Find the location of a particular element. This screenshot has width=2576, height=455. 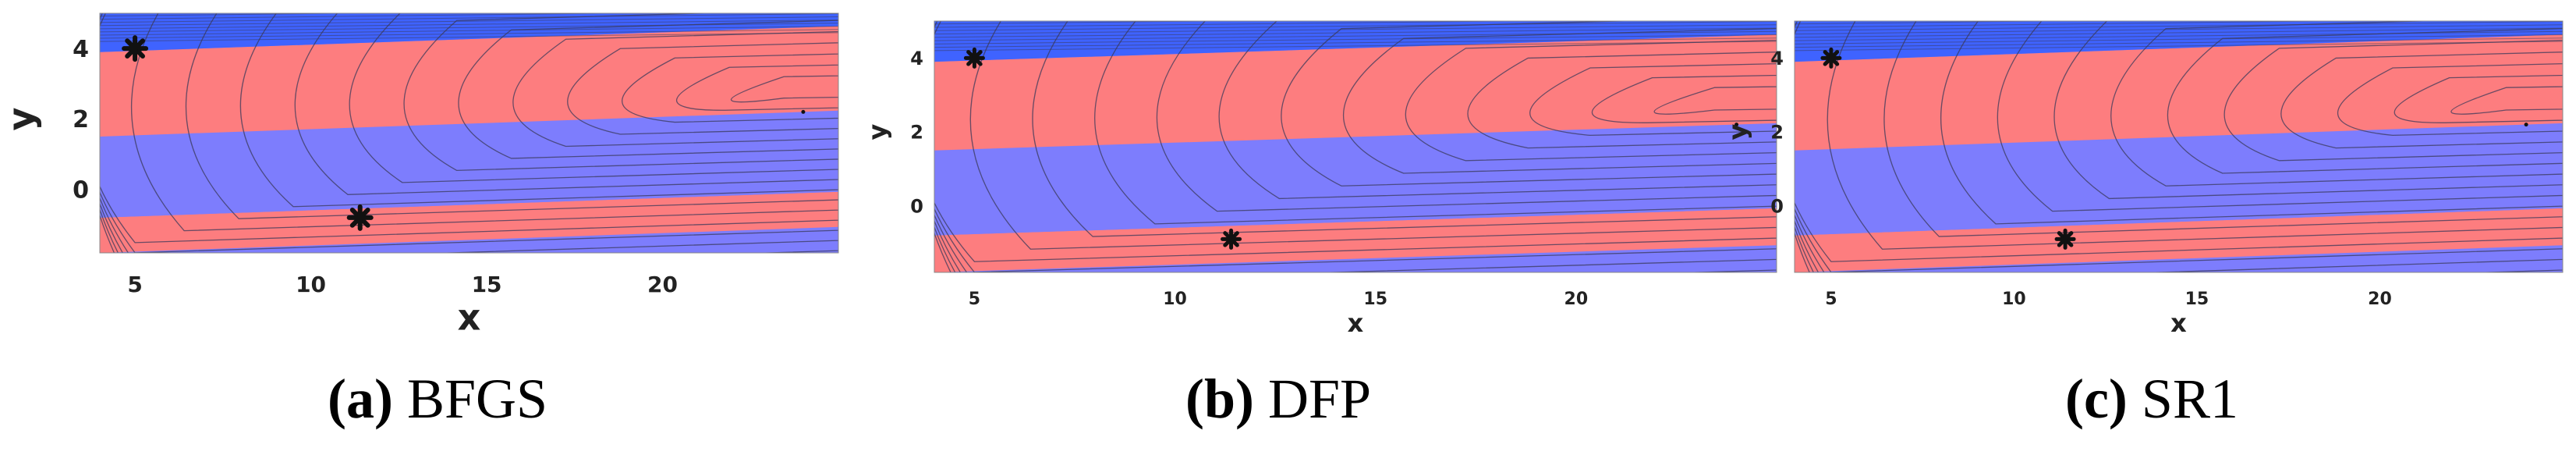

y-tick-label: 4 is located at coordinates (917, 59).